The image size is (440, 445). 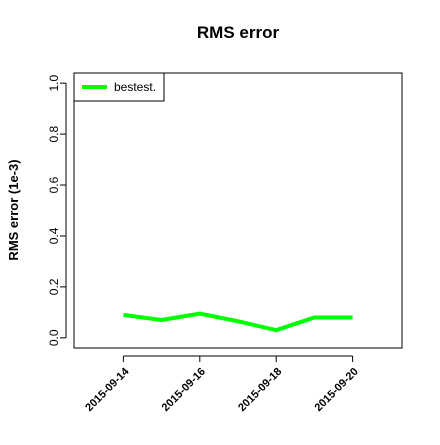 What do you see at coordinates (238, 32) in the screenshot?
I see `chart-title: RMS error` at bounding box center [238, 32].